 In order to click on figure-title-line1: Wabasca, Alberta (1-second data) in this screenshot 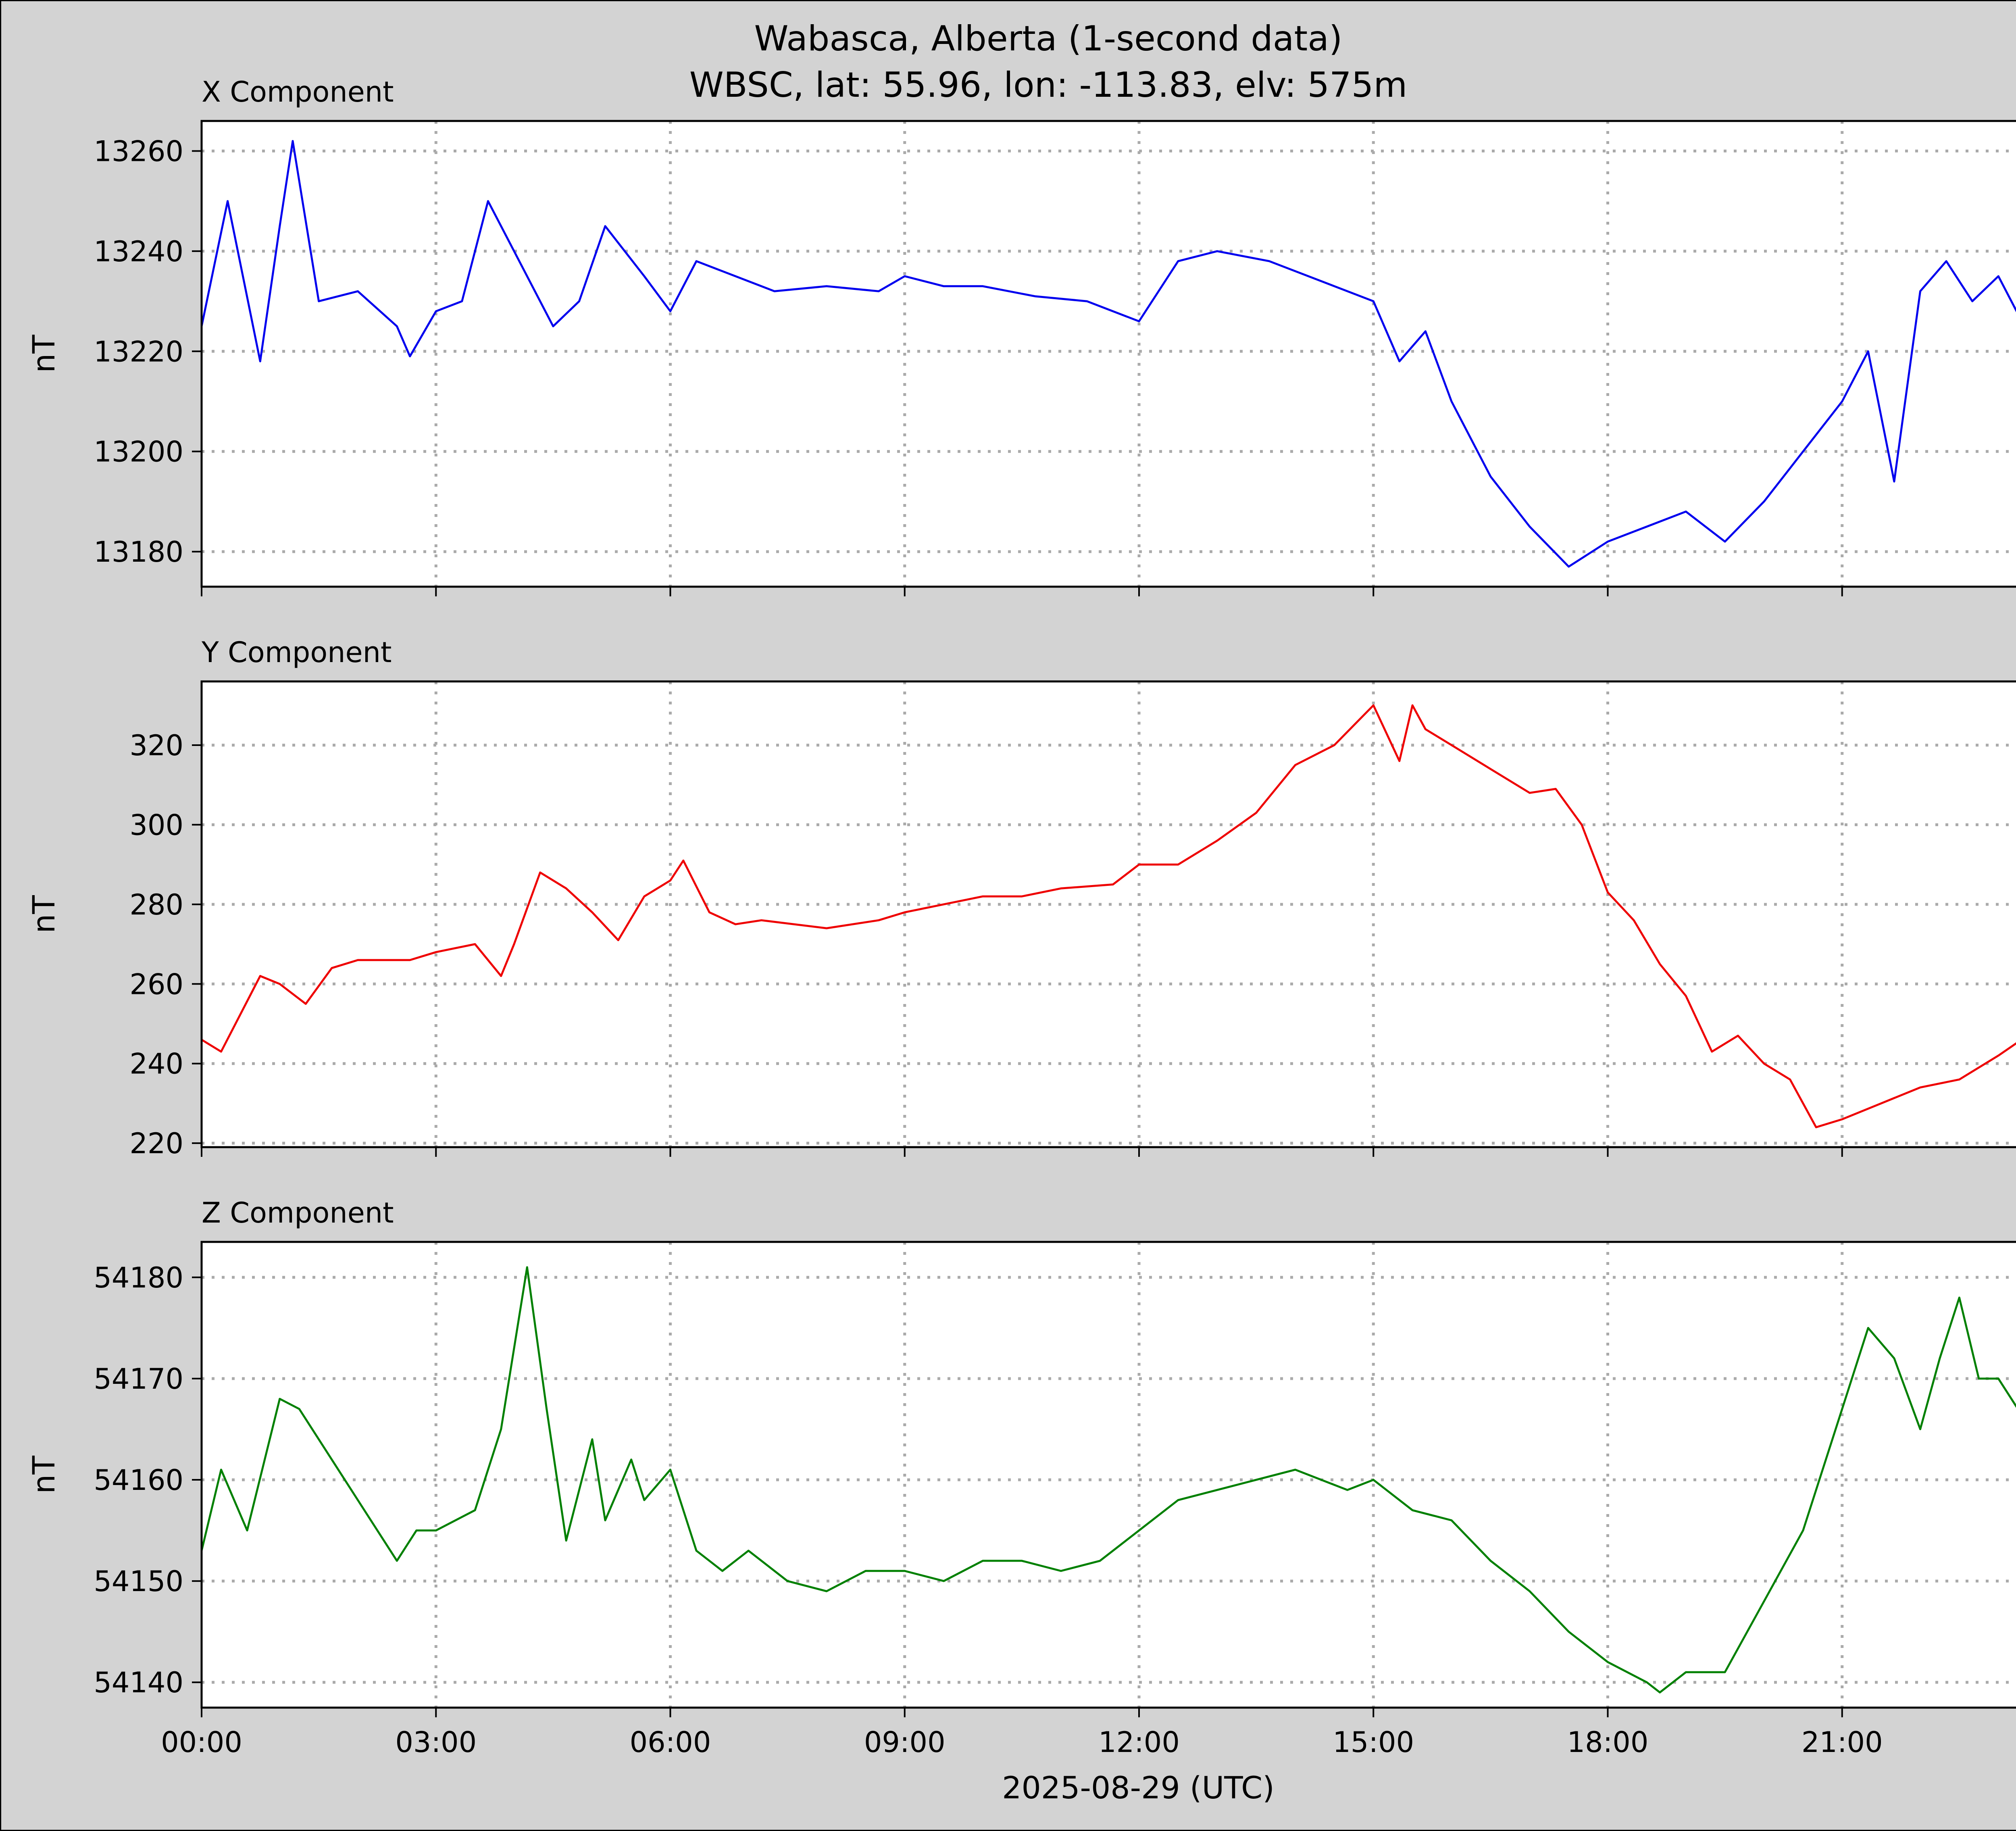, I will do `click(1048, 39)`.